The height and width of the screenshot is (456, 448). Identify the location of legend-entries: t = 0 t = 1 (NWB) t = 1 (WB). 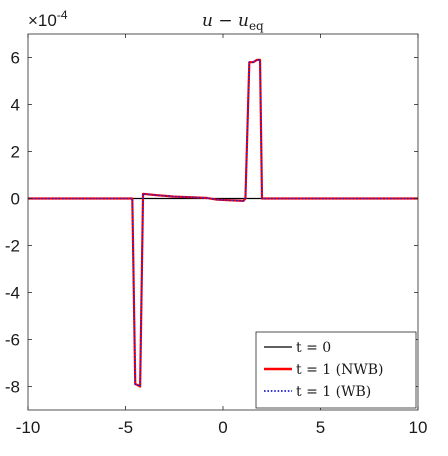
(323, 370).